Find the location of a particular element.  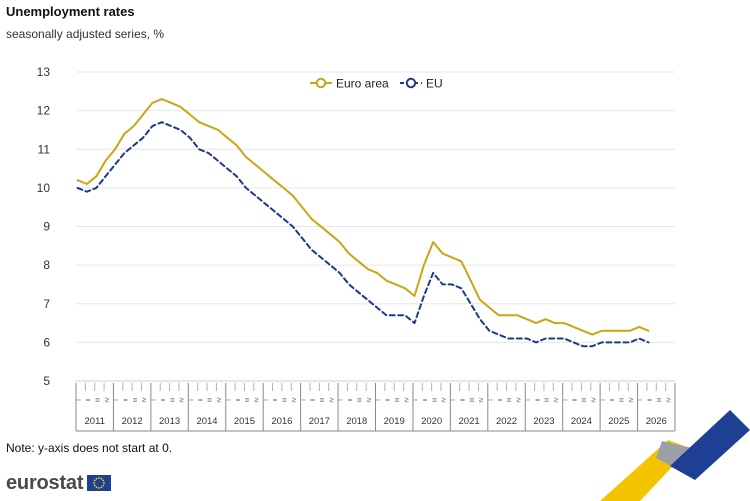

year-label-2019: 2019 is located at coordinates (394, 421).